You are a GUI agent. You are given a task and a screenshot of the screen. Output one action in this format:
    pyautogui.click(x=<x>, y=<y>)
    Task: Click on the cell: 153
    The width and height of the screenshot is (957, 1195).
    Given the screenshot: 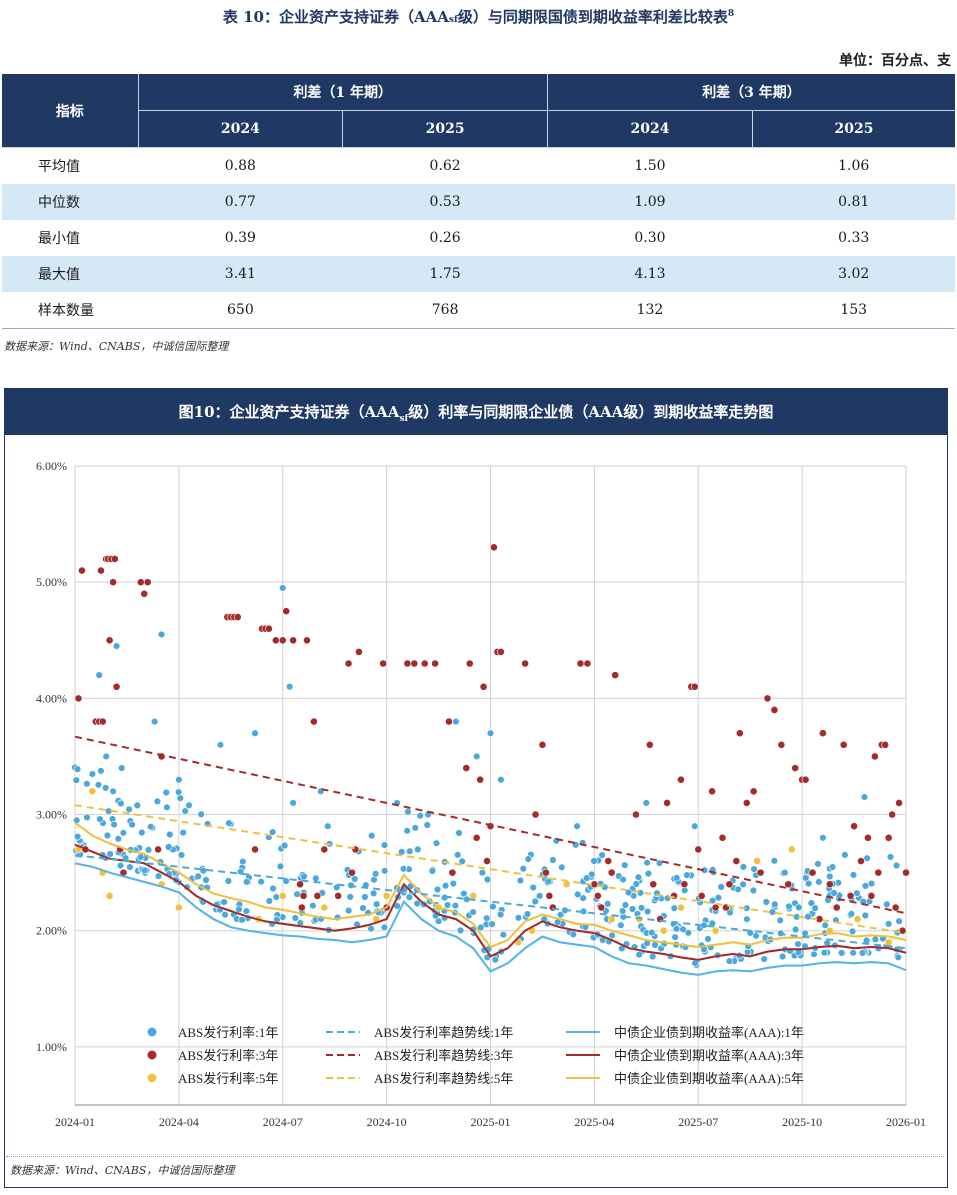 What is the action you would take?
    pyautogui.click(x=853, y=310)
    